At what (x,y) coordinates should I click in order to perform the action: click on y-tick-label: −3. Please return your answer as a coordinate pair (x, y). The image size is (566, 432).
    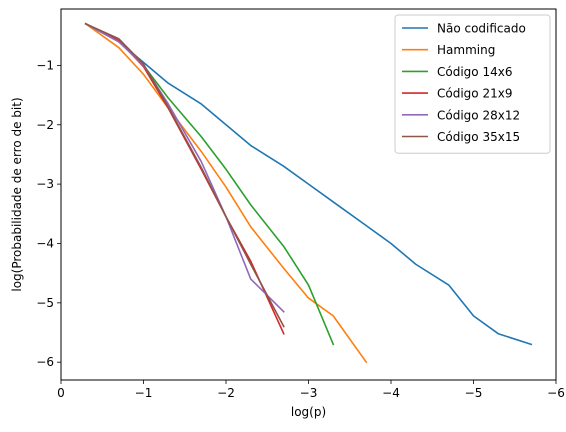
    Looking at the image, I should click on (45, 184).